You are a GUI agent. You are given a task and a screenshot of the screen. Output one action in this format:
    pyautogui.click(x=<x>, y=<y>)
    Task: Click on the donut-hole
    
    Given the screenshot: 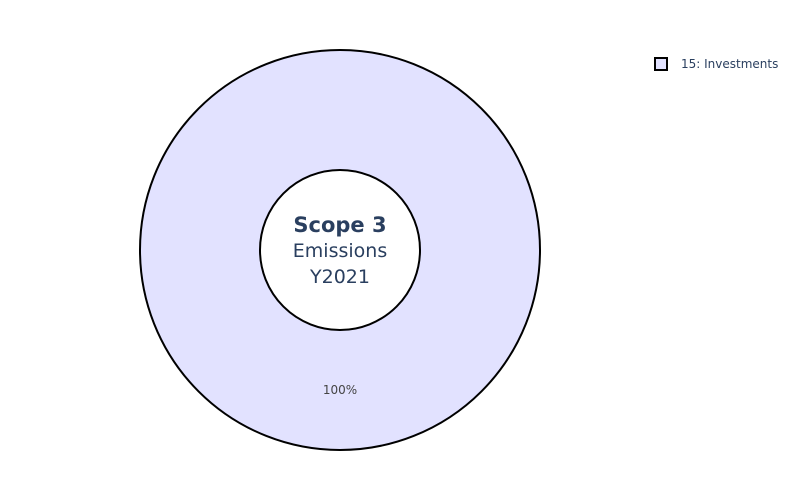 What is the action you would take?
    pyautogui.click(x=340, y=250)
    